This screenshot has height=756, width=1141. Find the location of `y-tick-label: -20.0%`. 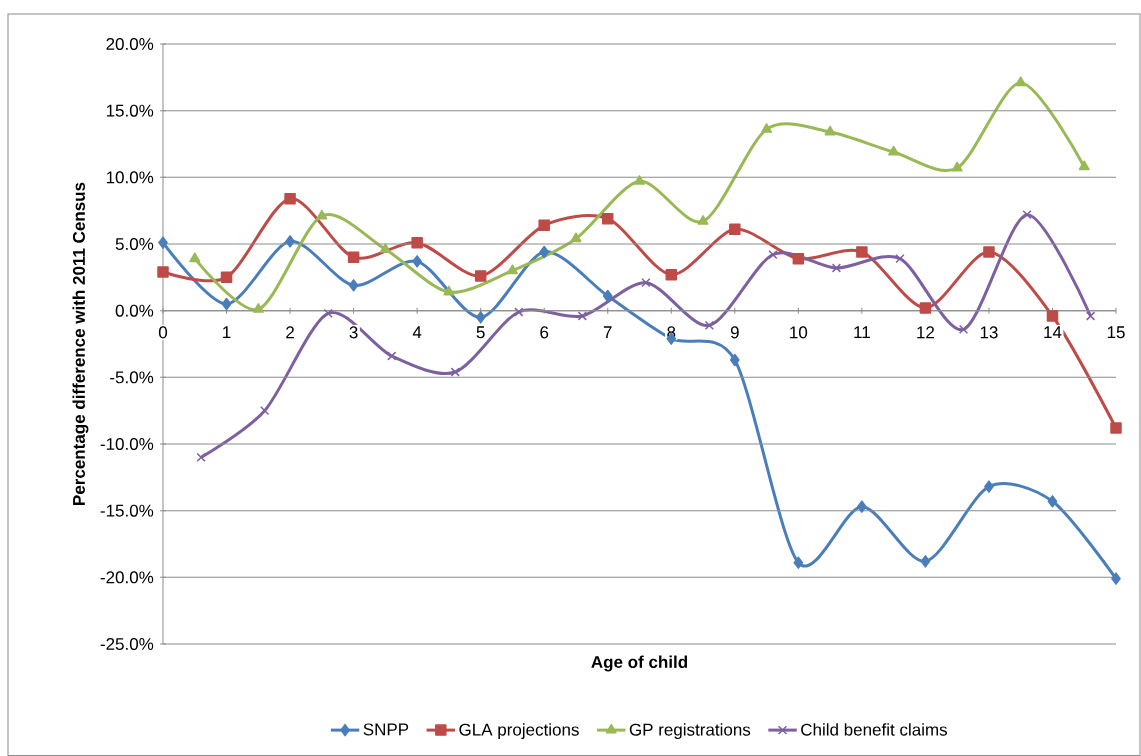

y-tick-label: -20.0% is located at coordinates (127, 577).